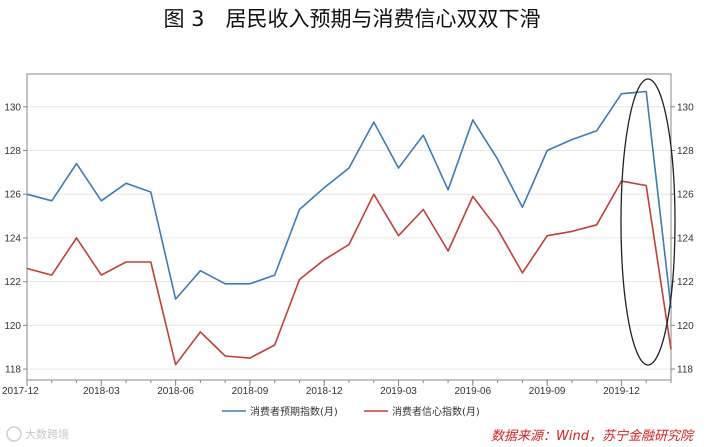 The image size is (705, 447). I want to click on source-note: 数据来源：Wind，苏宁金融研究院, so click(593, 436).